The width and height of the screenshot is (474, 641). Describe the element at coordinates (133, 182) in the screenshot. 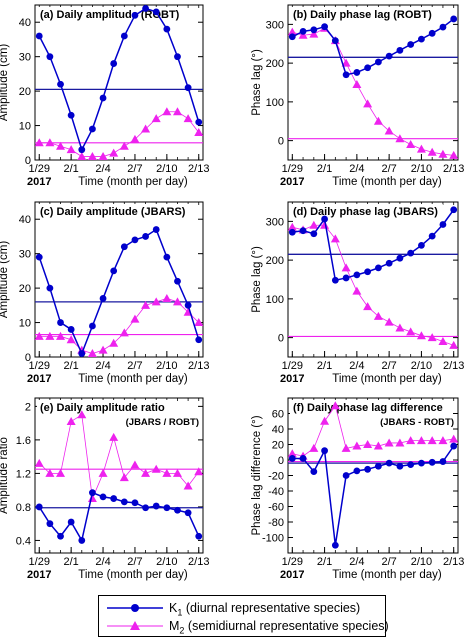

I see `x-axis-label: Time (month per day)` at that location.